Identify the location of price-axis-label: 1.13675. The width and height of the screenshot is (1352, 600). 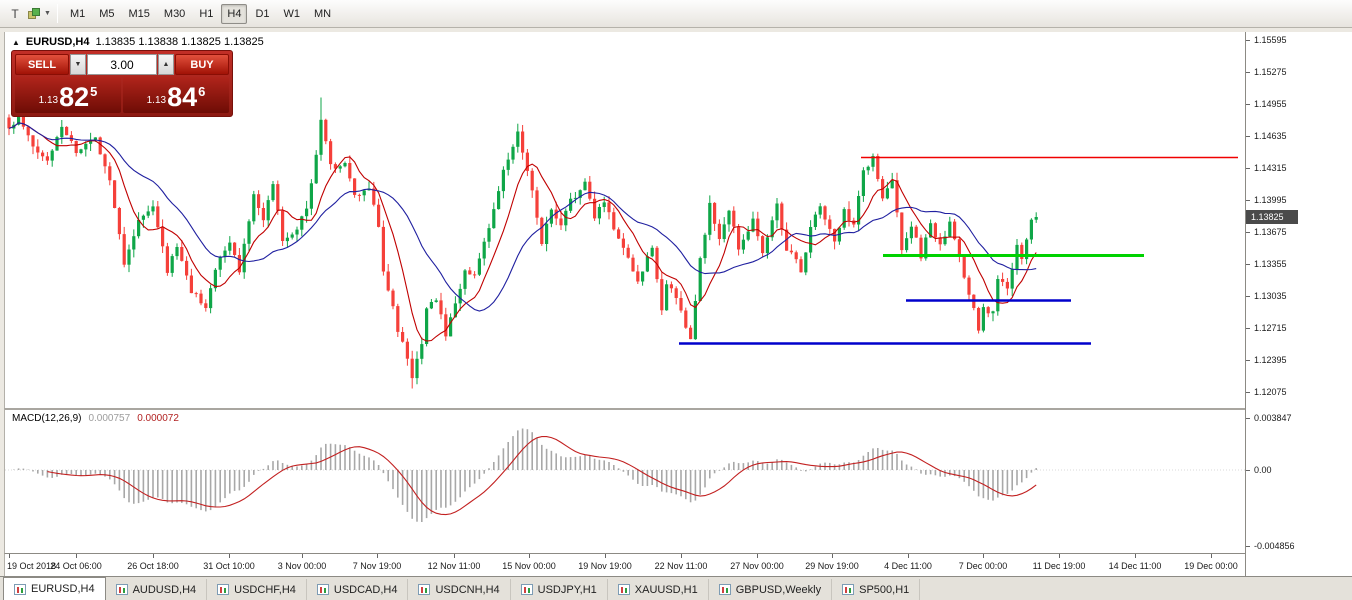
(1270, 232).